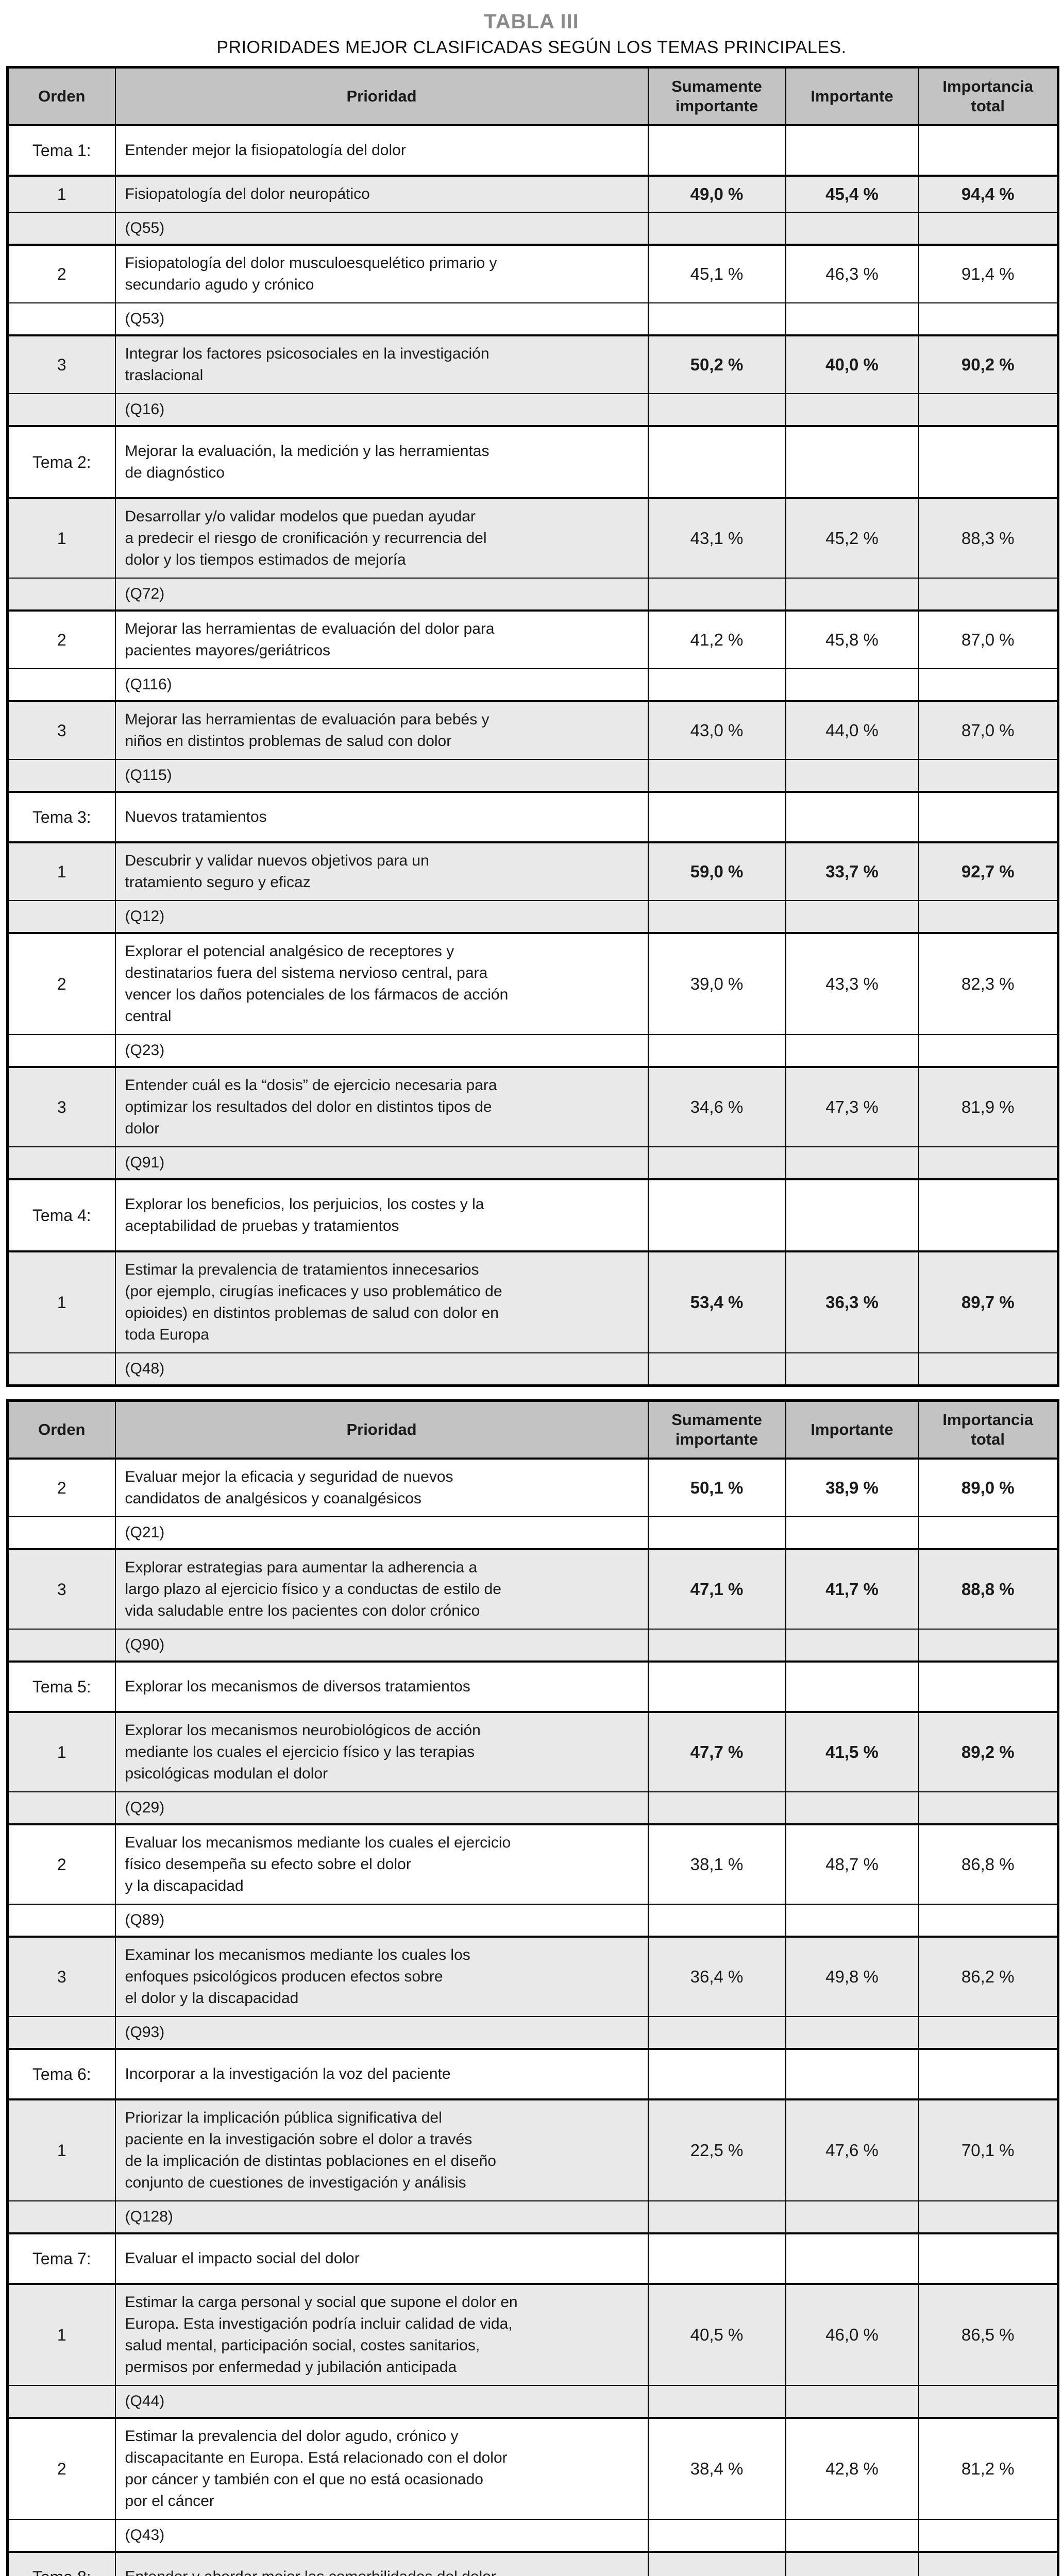 The height and width of the screenshot is (2576, 1063). I want to click on percentage-cell: 38,4 %, so click(716, 2468).